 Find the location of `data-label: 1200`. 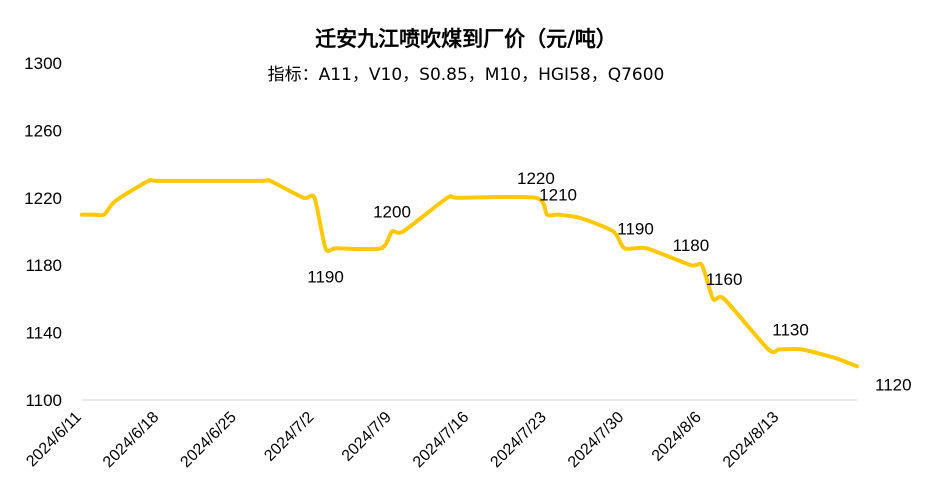

data-label: 1200 is located at coordinates (392, 212).